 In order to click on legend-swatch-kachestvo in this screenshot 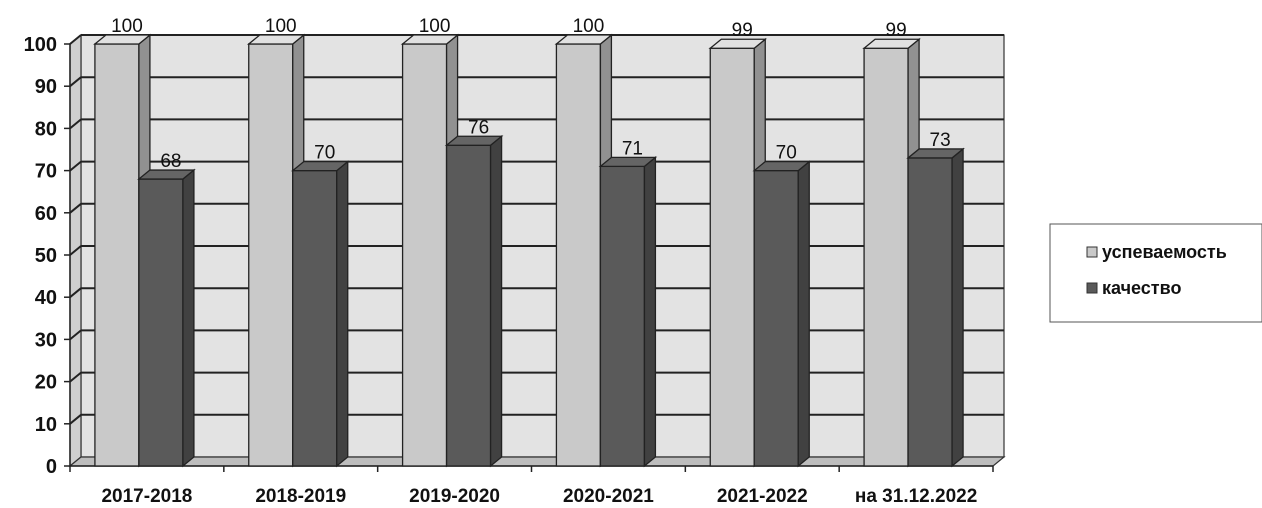, I will do `click(1092, 288)`.